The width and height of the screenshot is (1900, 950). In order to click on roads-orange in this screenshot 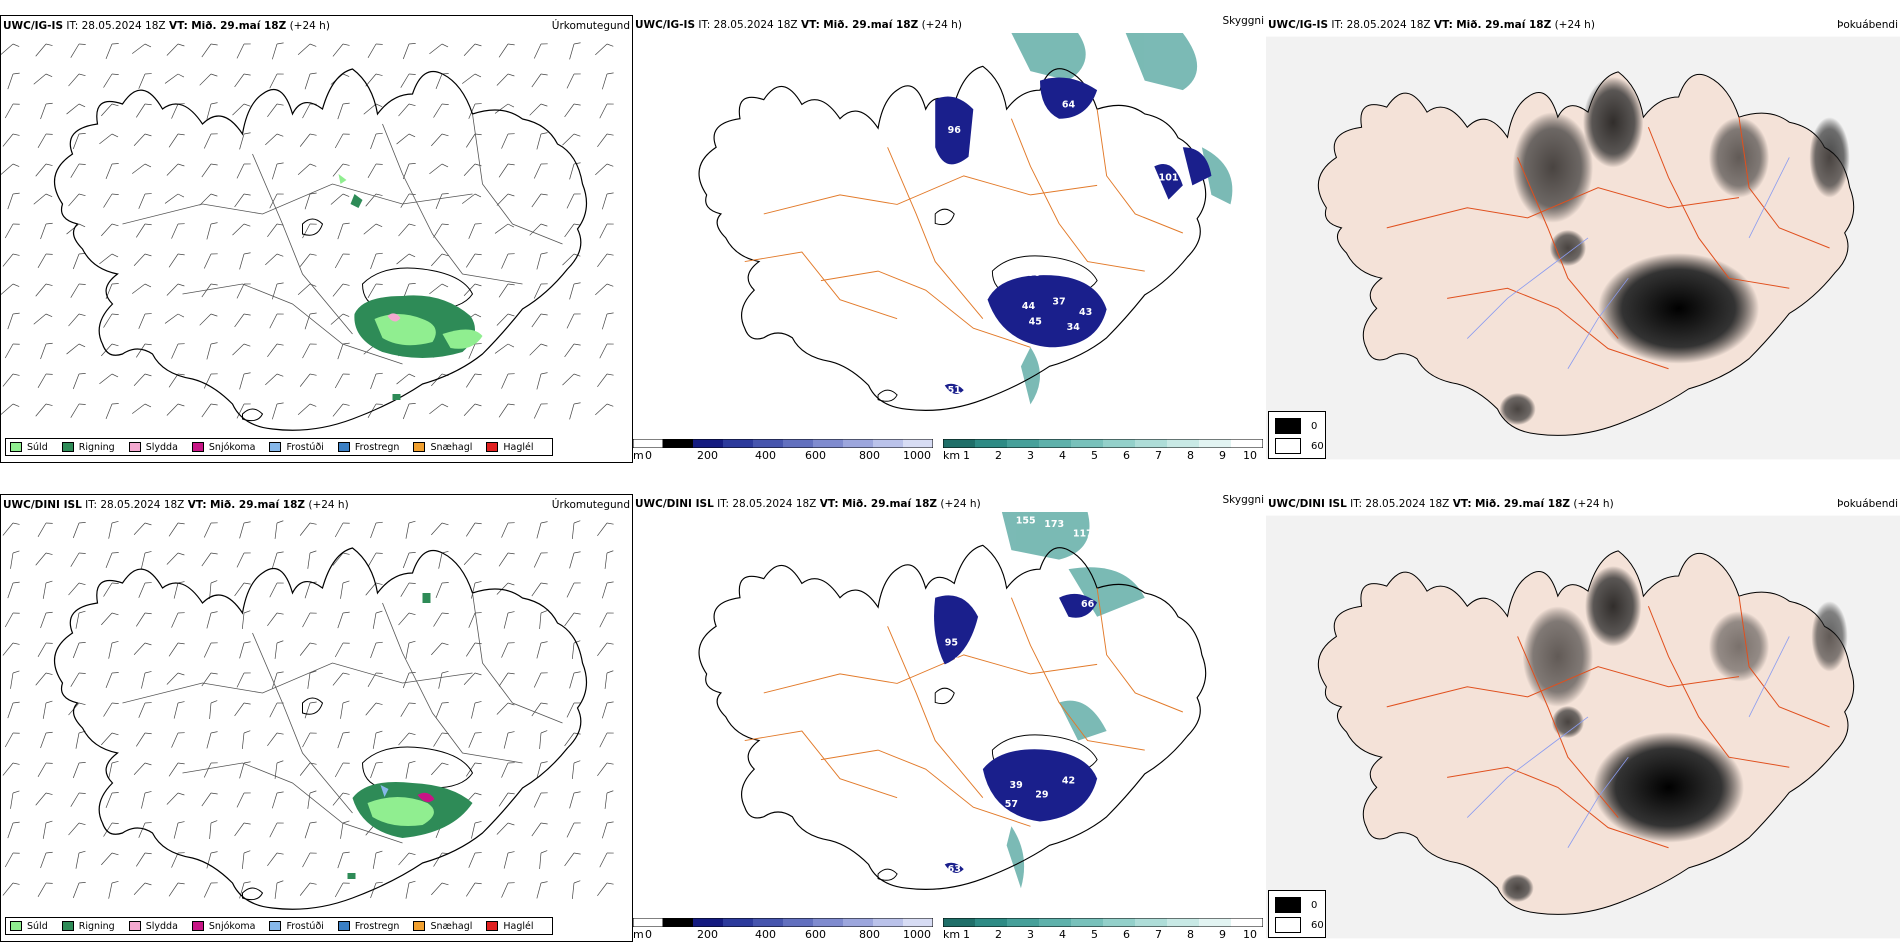, I will do `click(964, 707)`.